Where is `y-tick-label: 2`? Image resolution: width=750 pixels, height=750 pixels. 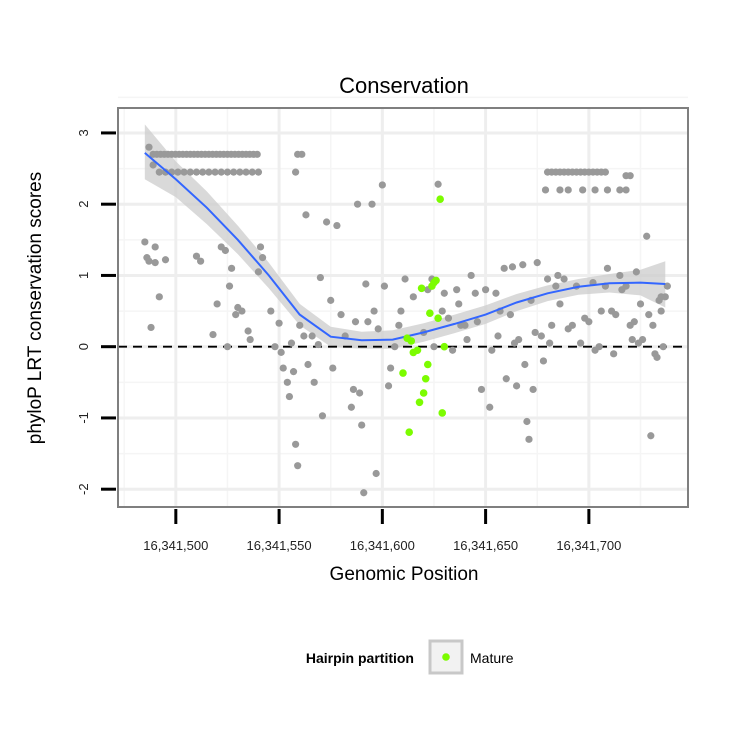
y-tick-label: 2 is located at coordinates (83, 204).